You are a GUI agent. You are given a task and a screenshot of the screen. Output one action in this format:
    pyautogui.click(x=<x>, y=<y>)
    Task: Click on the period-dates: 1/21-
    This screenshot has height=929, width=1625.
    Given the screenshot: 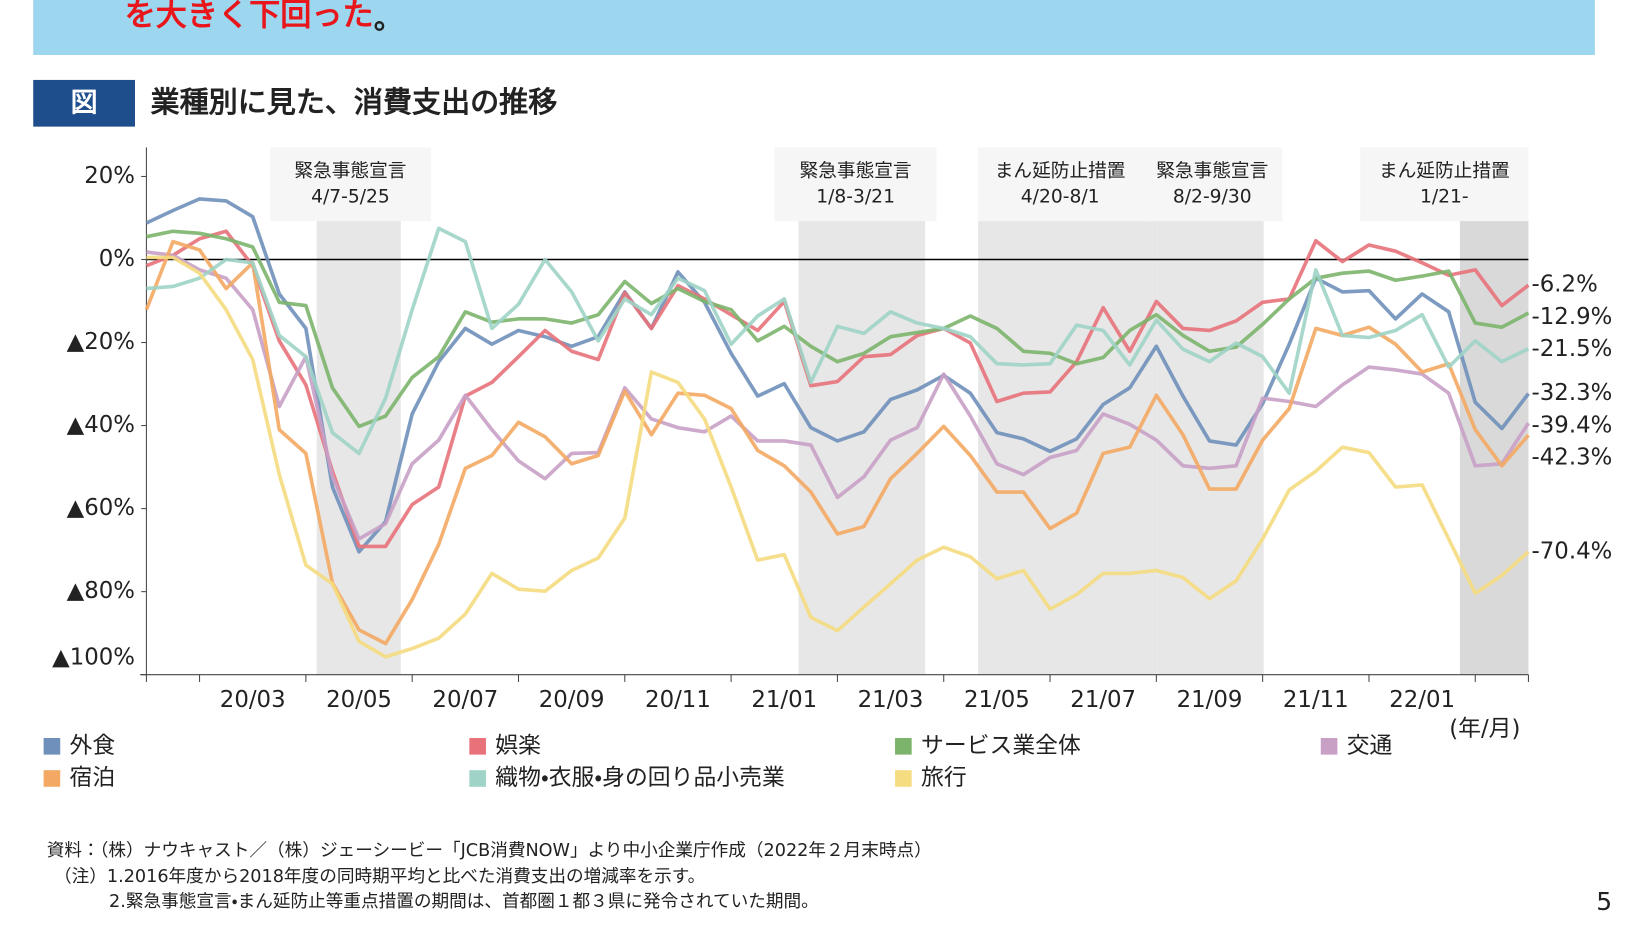 What is the action you would take?
    pyautogui.click(x=1444, y=197)
    